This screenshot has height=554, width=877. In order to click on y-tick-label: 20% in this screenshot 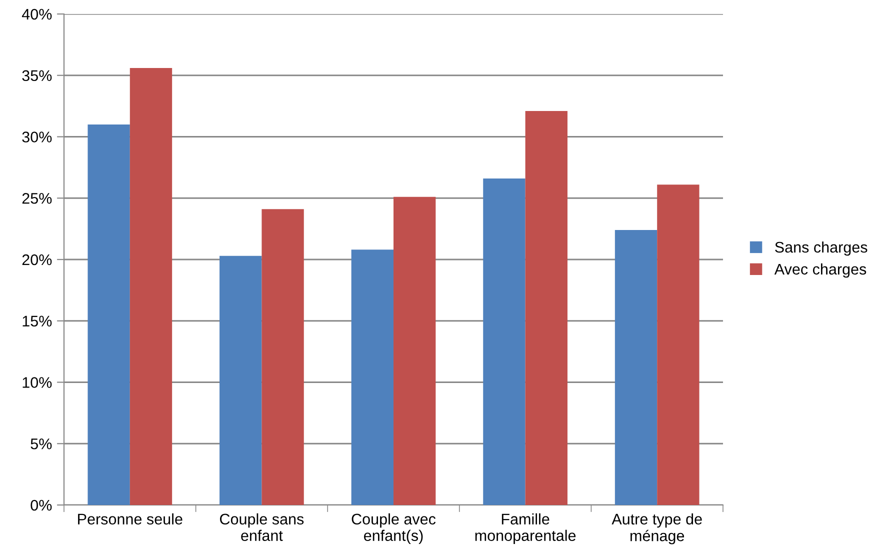, I will do `click(37, 260)`.